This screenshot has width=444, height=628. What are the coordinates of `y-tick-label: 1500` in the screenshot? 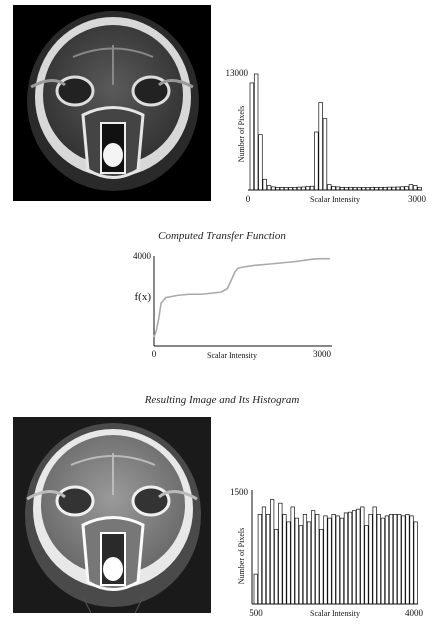 It's located at (239, 492).